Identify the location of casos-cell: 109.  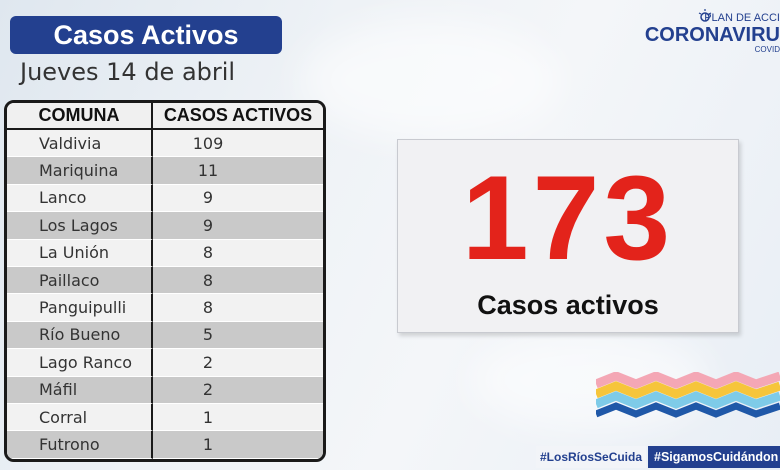
(238, 144).